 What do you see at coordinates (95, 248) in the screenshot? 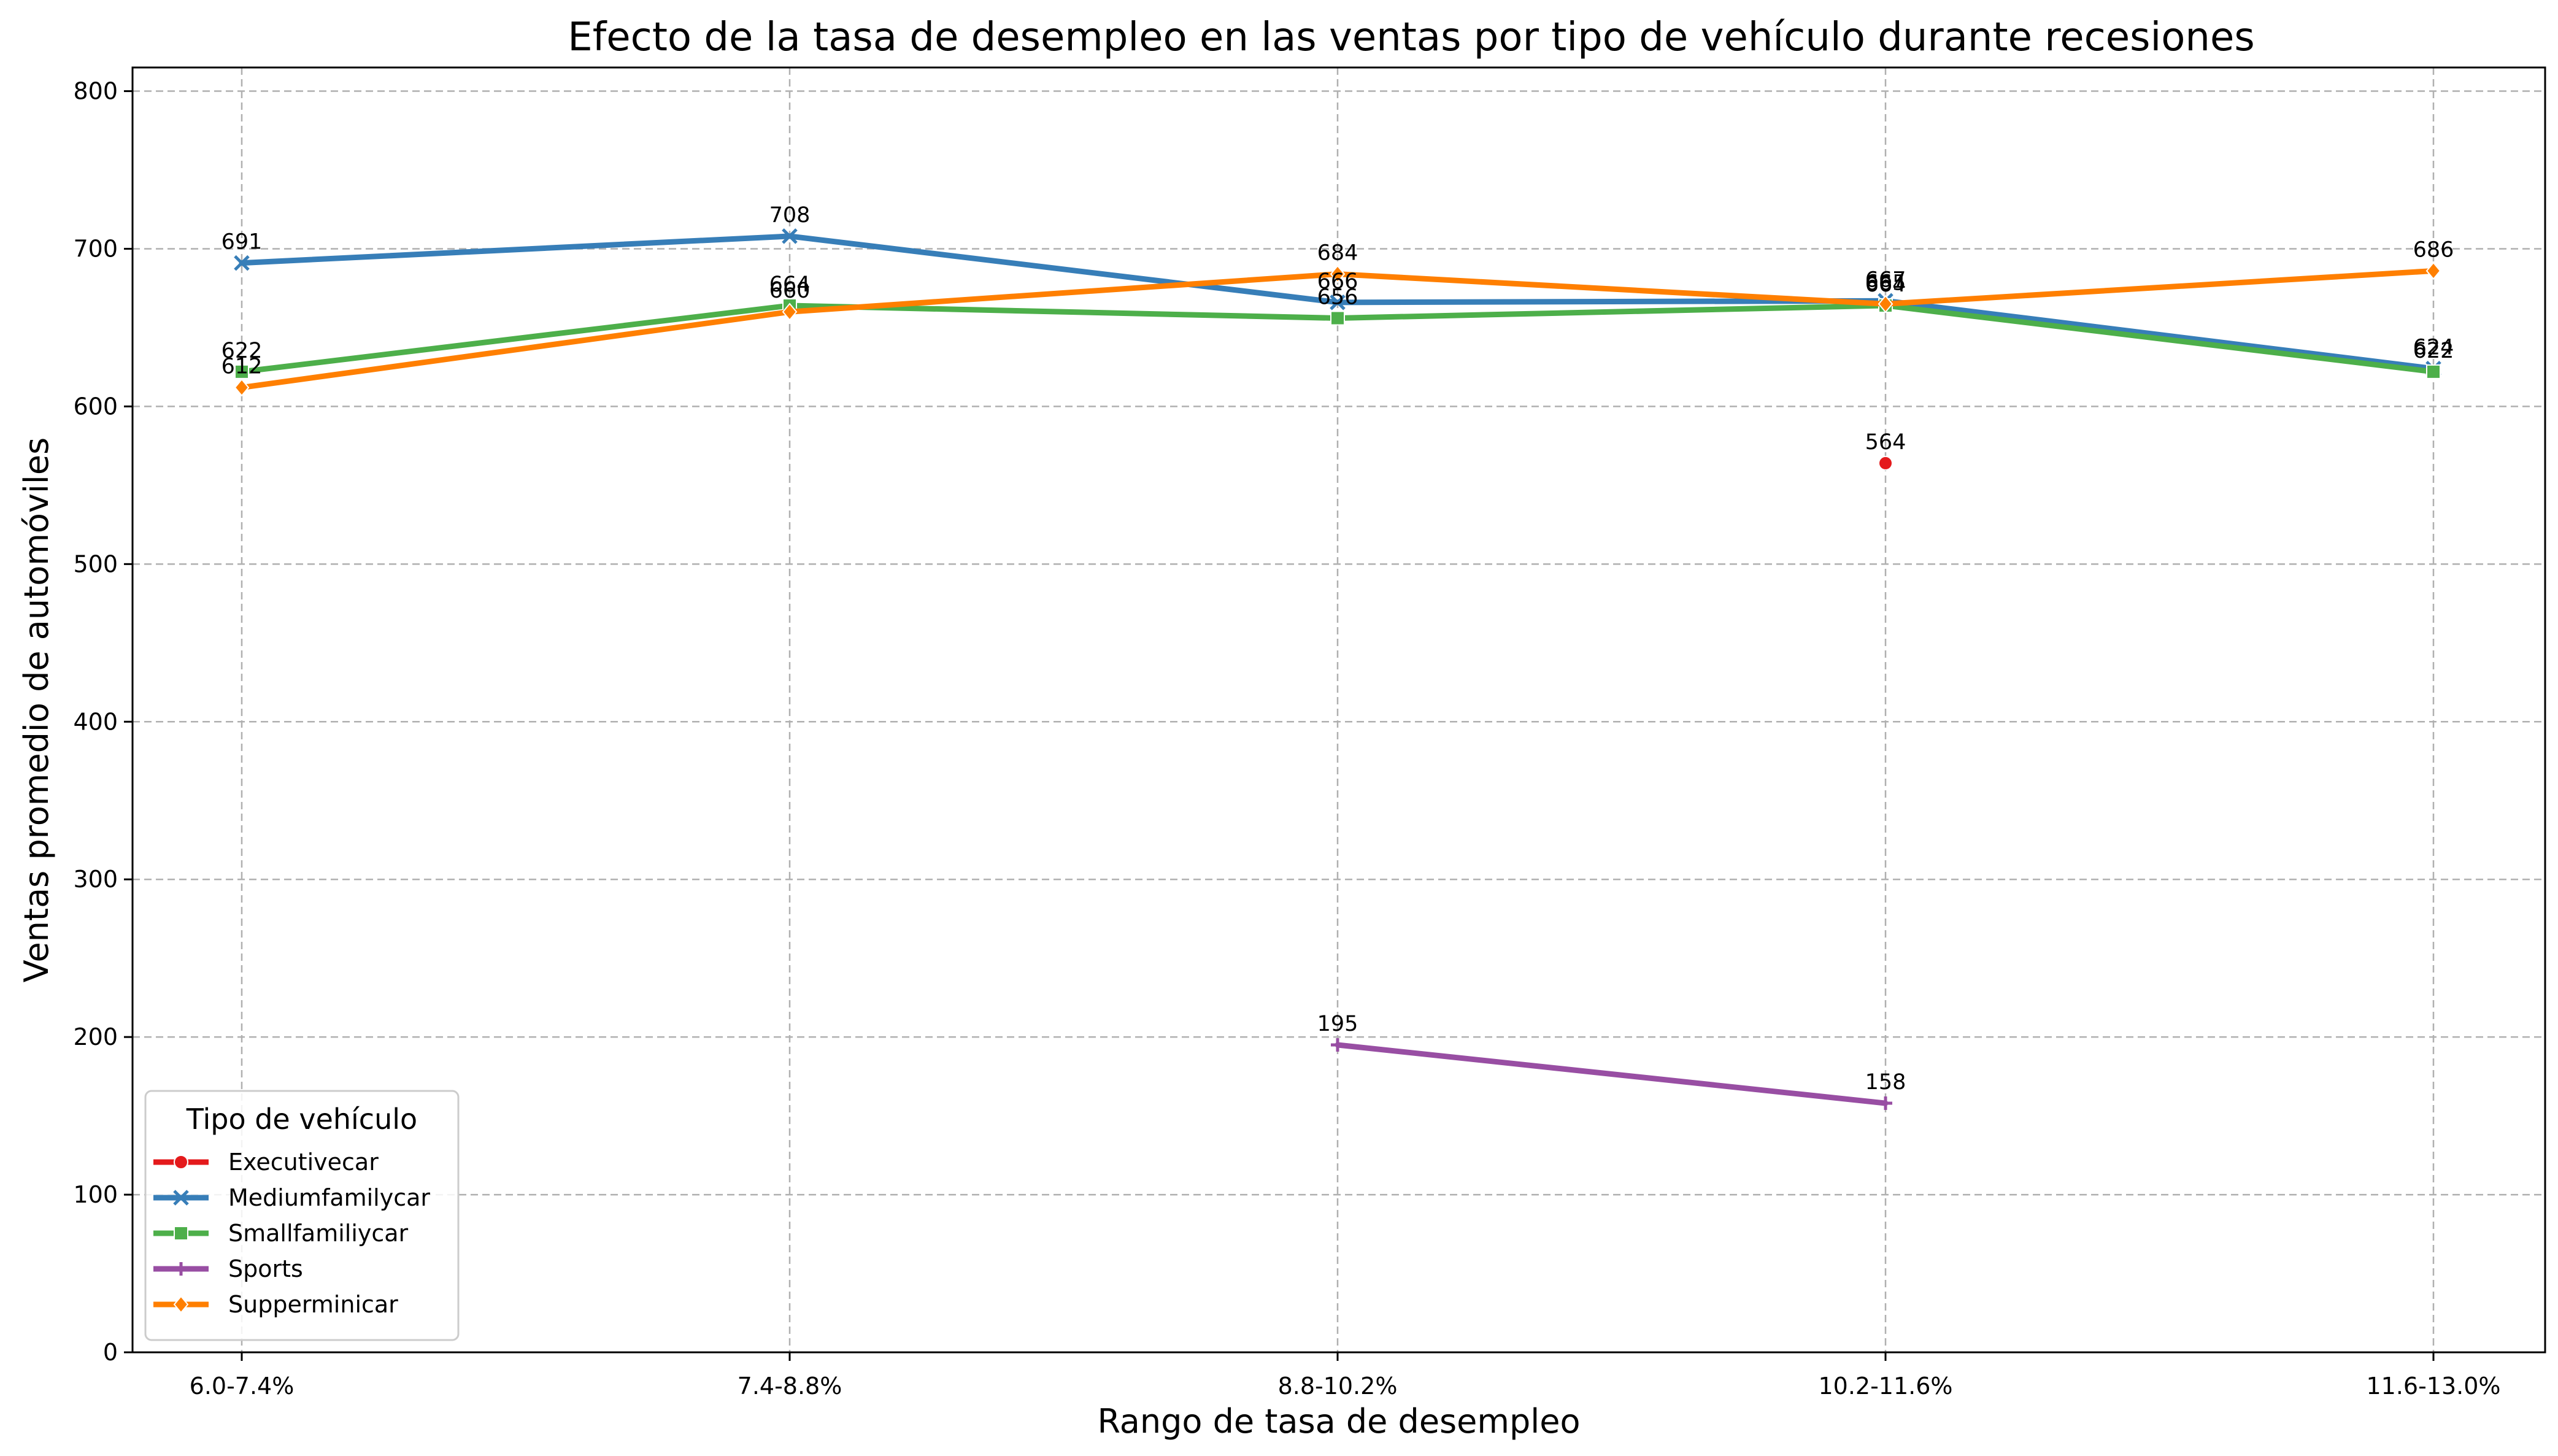
I see `y-tick-label: 700` at bounding box center [95, 248].